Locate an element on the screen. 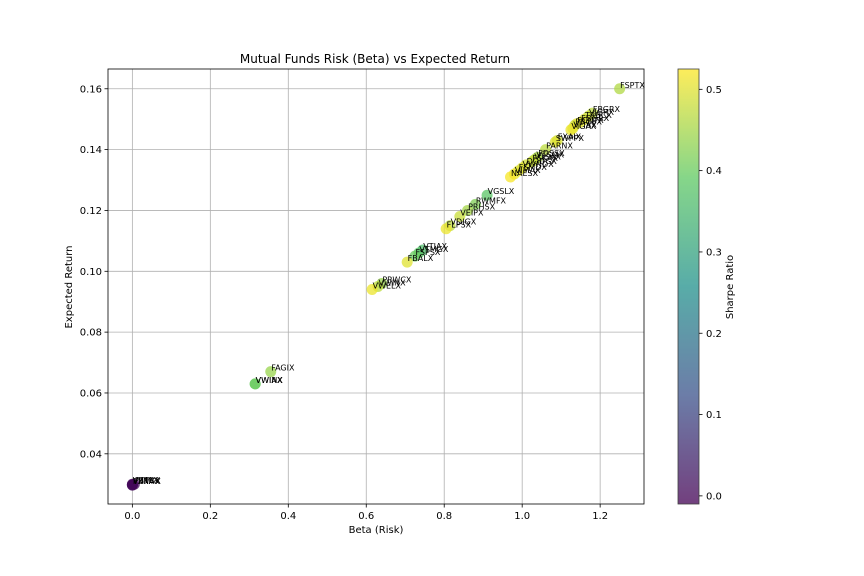 This screenshot has width=864, height=576. y-tick-label: 0.06 is located at coordinates (91, 393).